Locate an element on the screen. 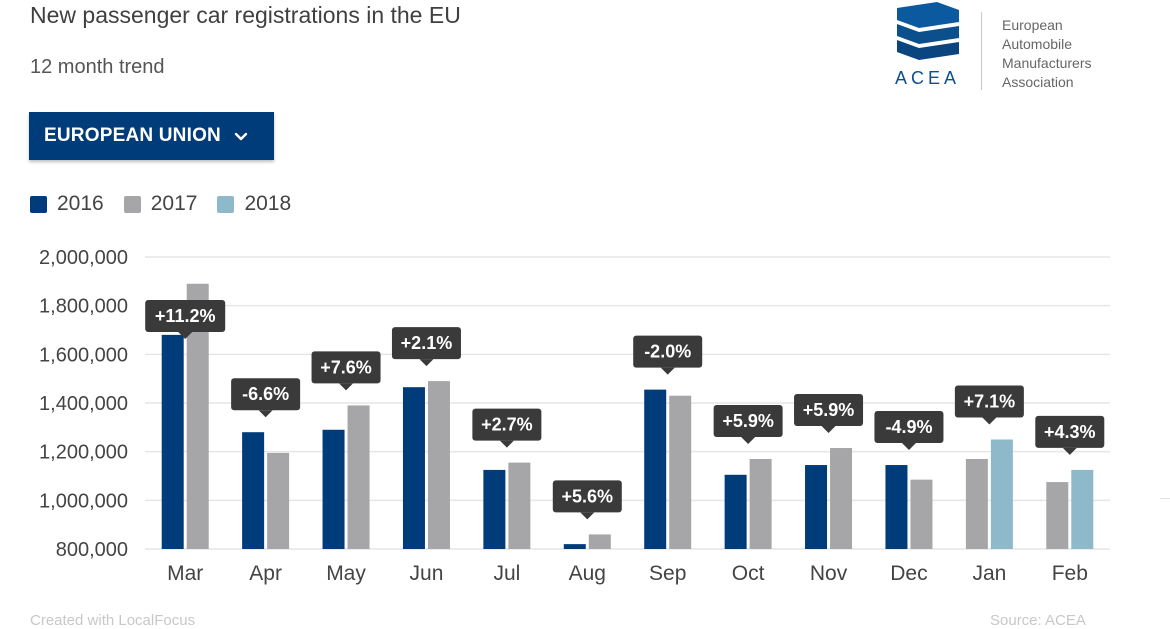  bar-2017-sep is located at coordinates (680, 472).